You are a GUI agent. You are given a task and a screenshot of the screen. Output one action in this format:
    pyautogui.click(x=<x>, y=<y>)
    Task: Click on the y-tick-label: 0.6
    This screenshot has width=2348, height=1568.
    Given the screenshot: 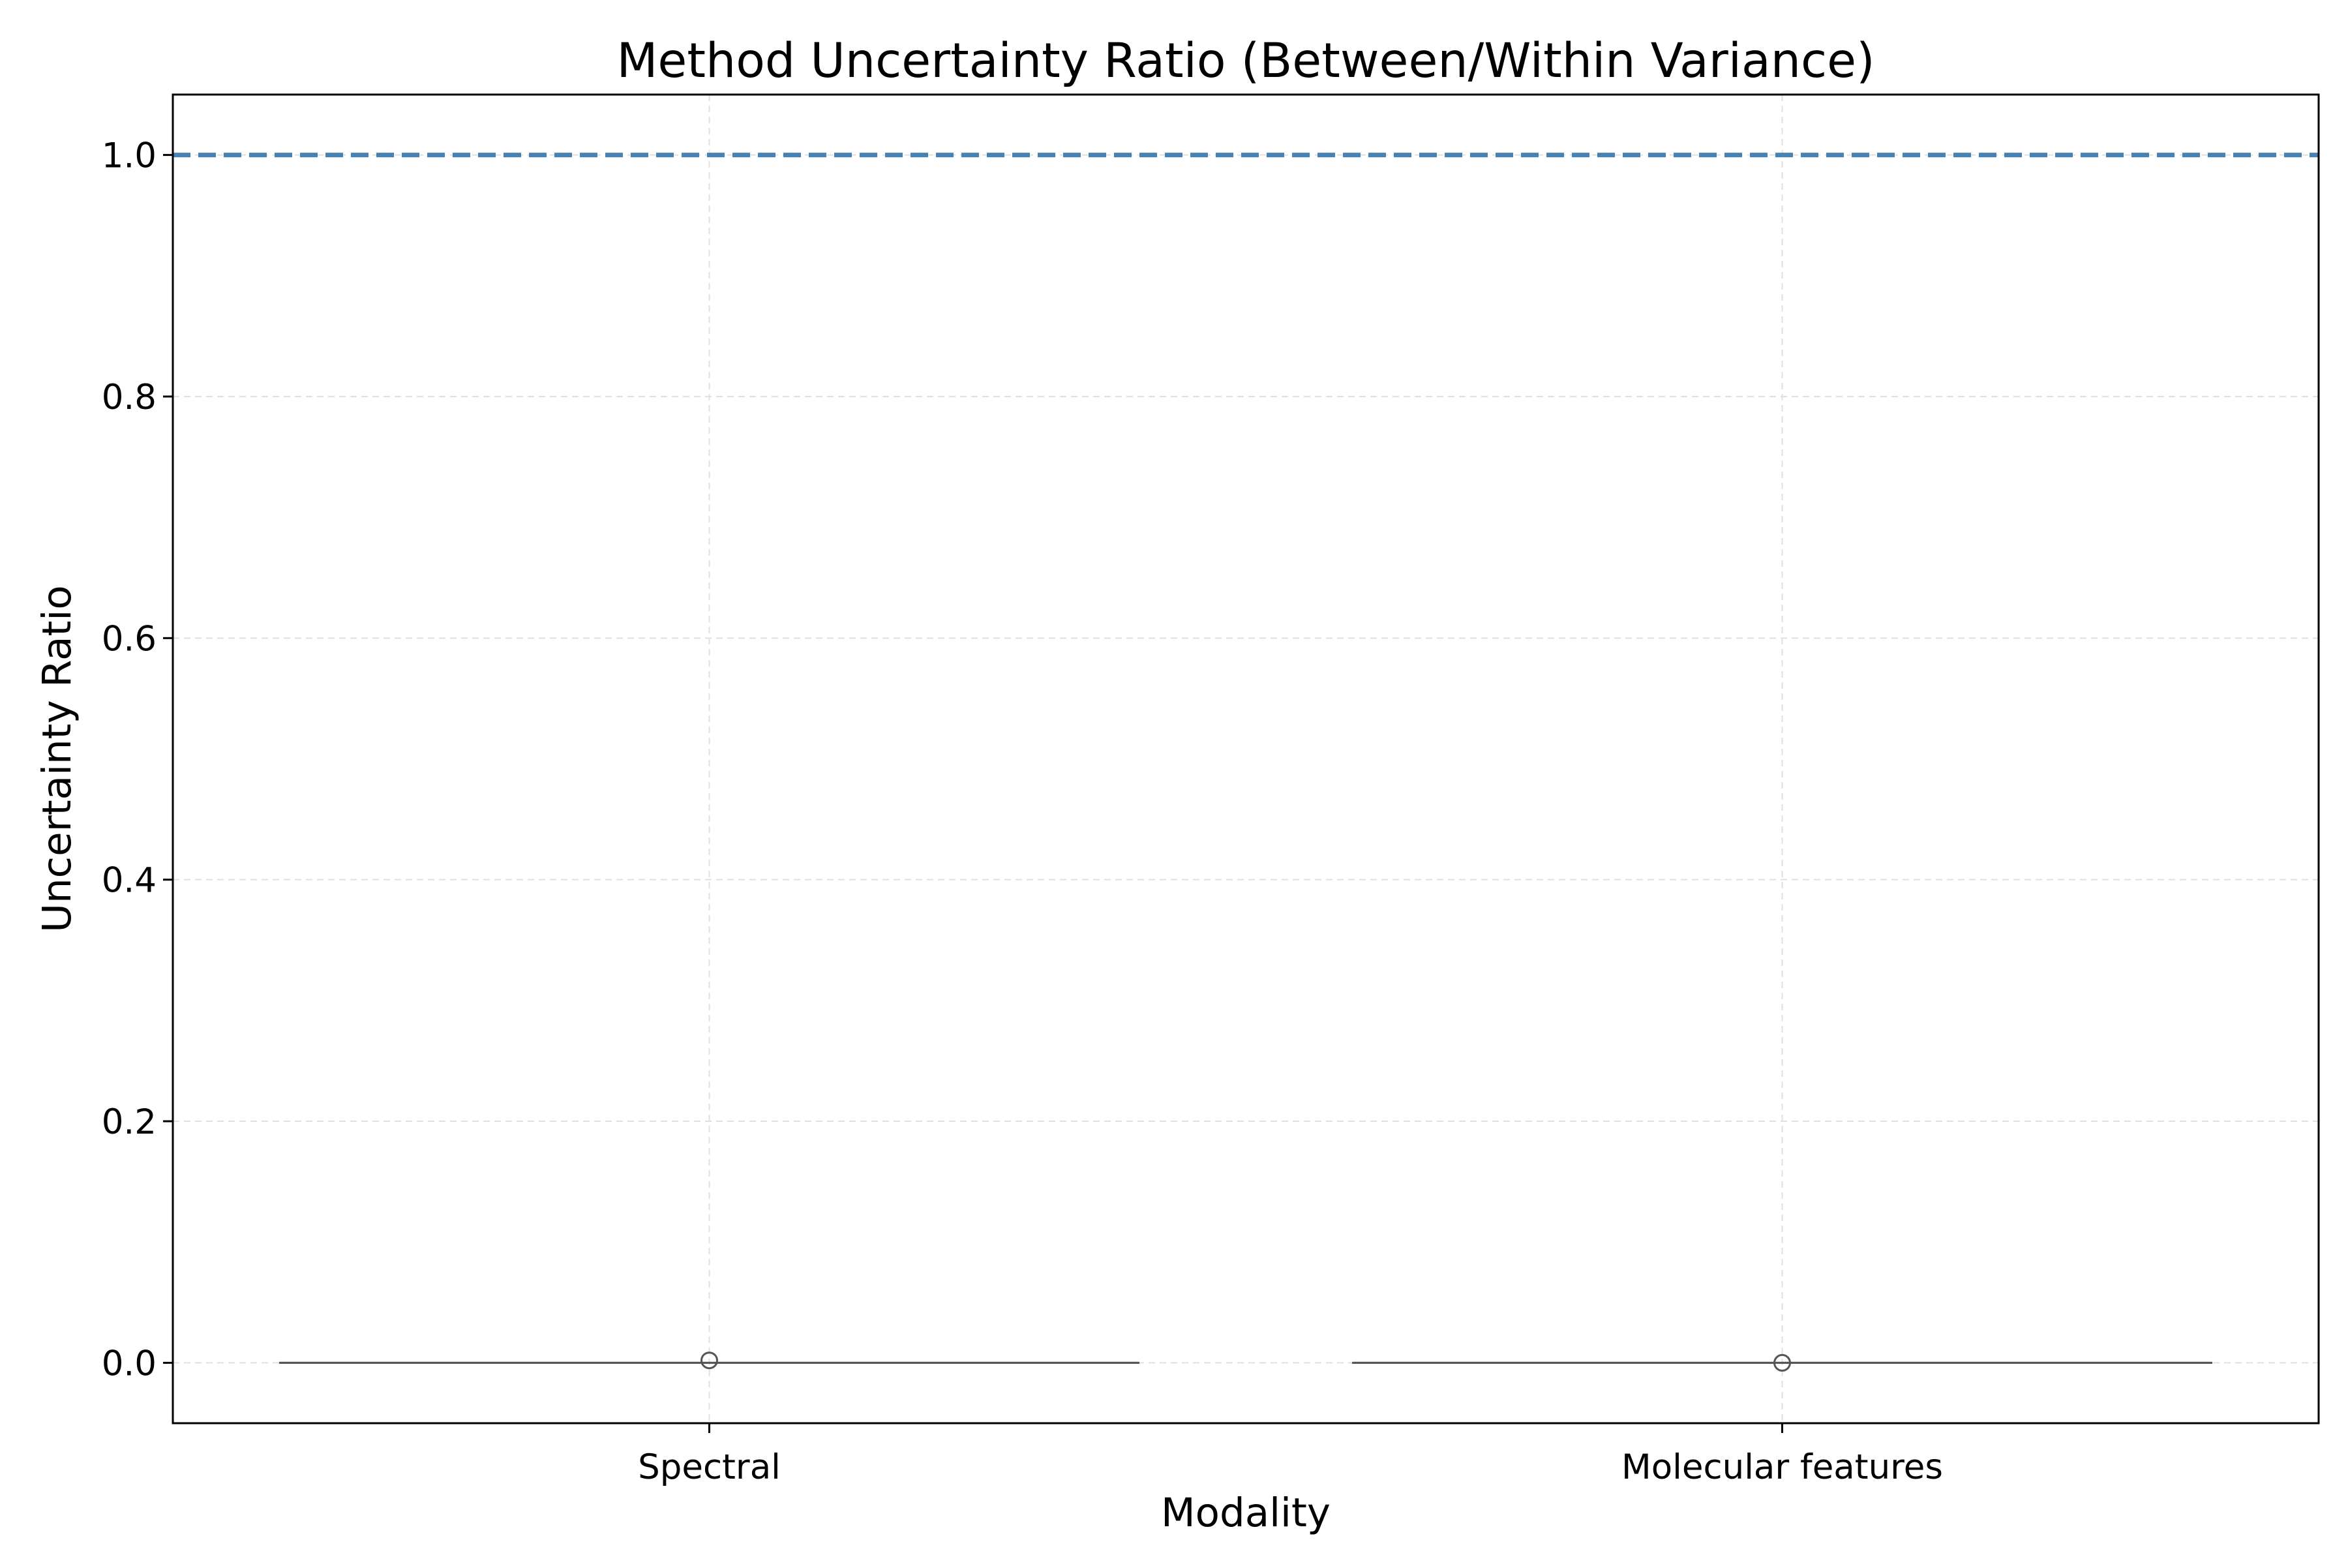 What is the action you would take?
    pyautogui.click(x=129, y=639)
    